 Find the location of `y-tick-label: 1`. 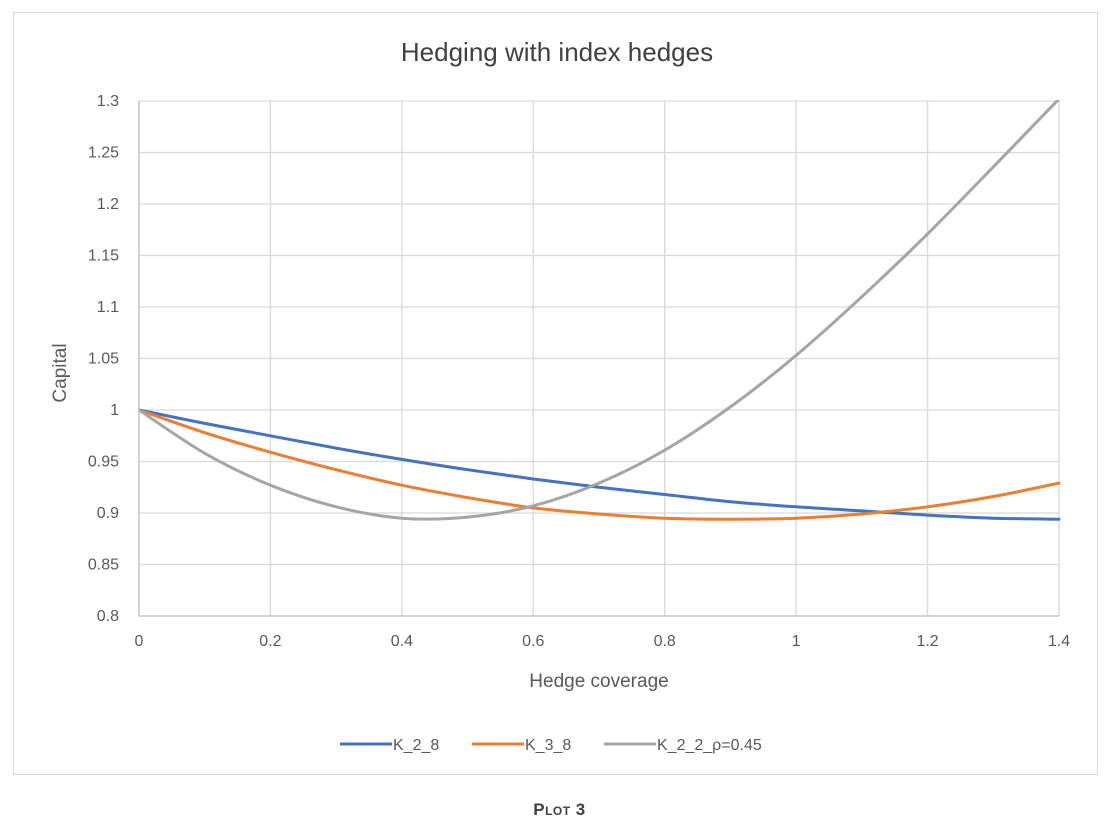

y-tick-label: 1 is located at coordinates (114, 410).